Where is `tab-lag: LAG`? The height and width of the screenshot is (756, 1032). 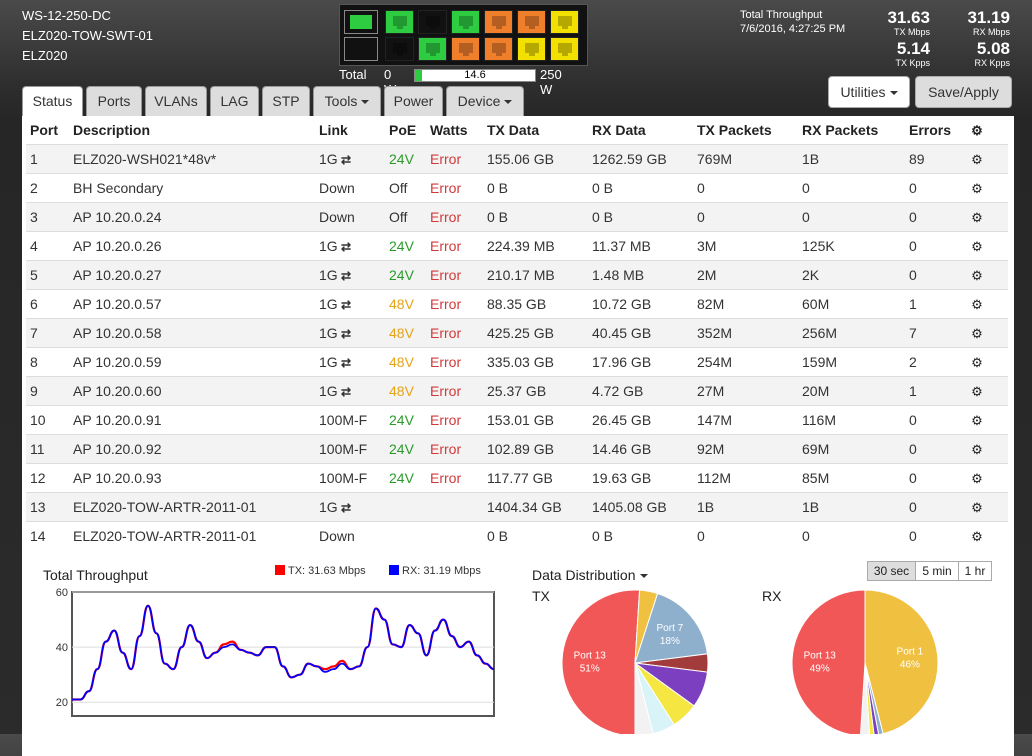
tab-lag: LAG is located at coordinates (234, 101).